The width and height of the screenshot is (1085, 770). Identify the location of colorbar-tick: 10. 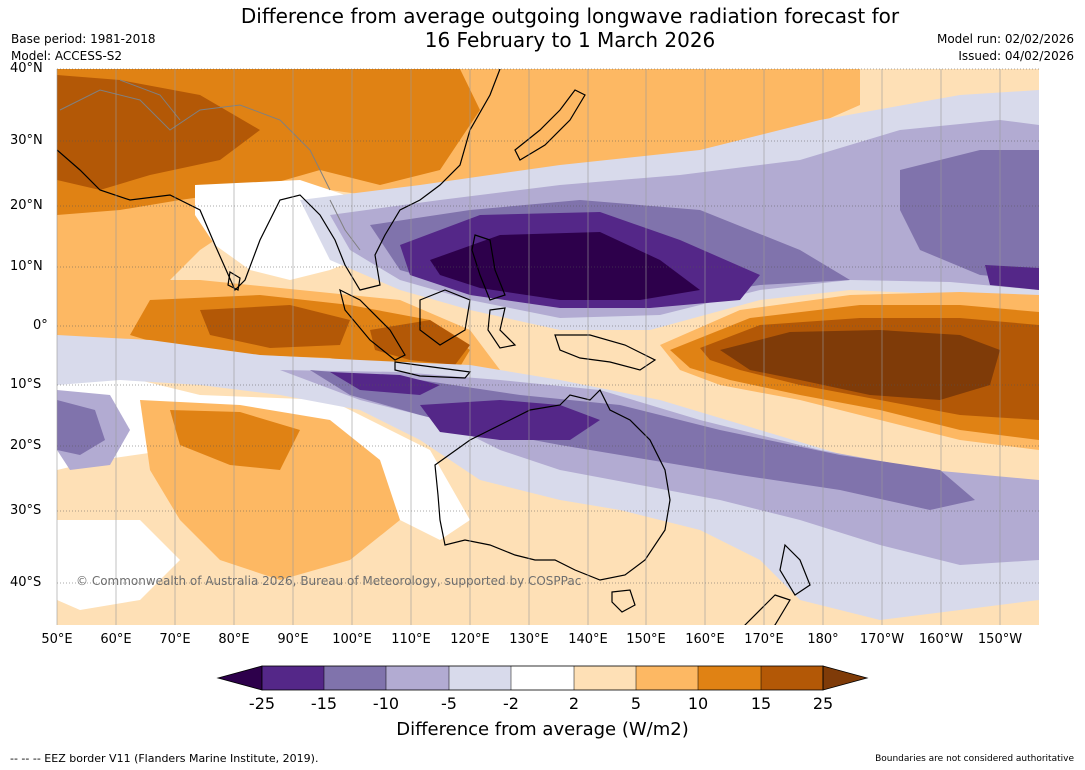
(698, 703).